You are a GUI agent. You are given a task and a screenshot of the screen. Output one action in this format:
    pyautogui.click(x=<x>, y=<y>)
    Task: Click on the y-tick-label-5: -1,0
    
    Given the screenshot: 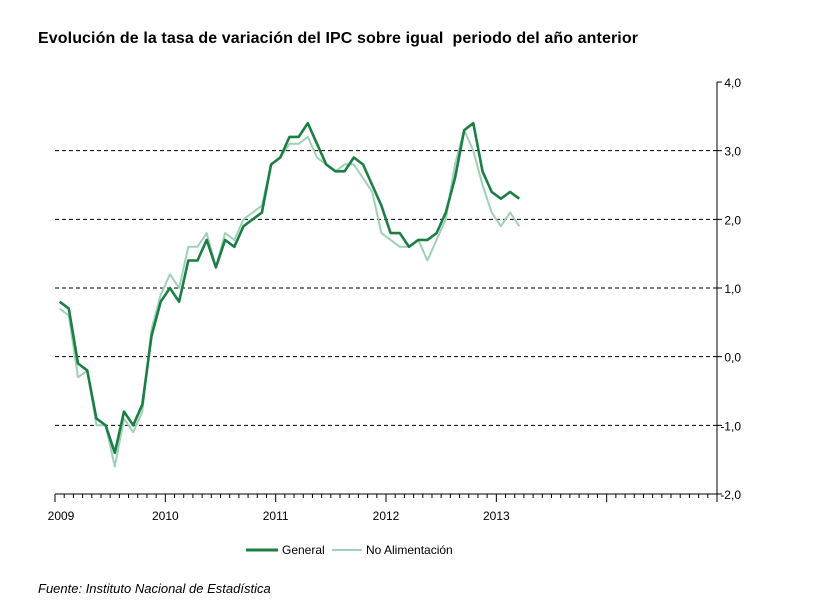 What is the action you would take?
    pyautogui.click(x=730, y=426)
    